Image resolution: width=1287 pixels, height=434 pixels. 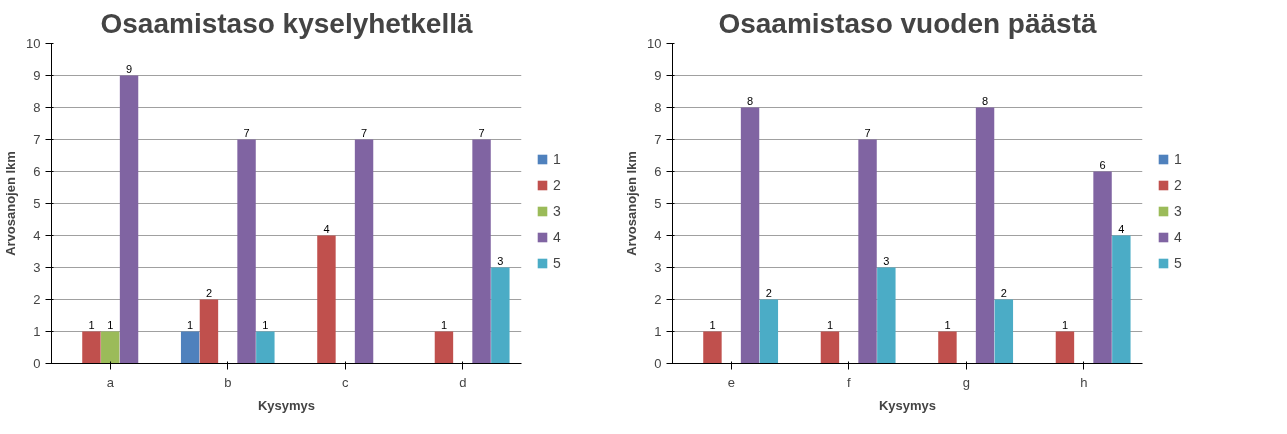 I want to click on x-tick-label: a, so click(x=110, y=382).